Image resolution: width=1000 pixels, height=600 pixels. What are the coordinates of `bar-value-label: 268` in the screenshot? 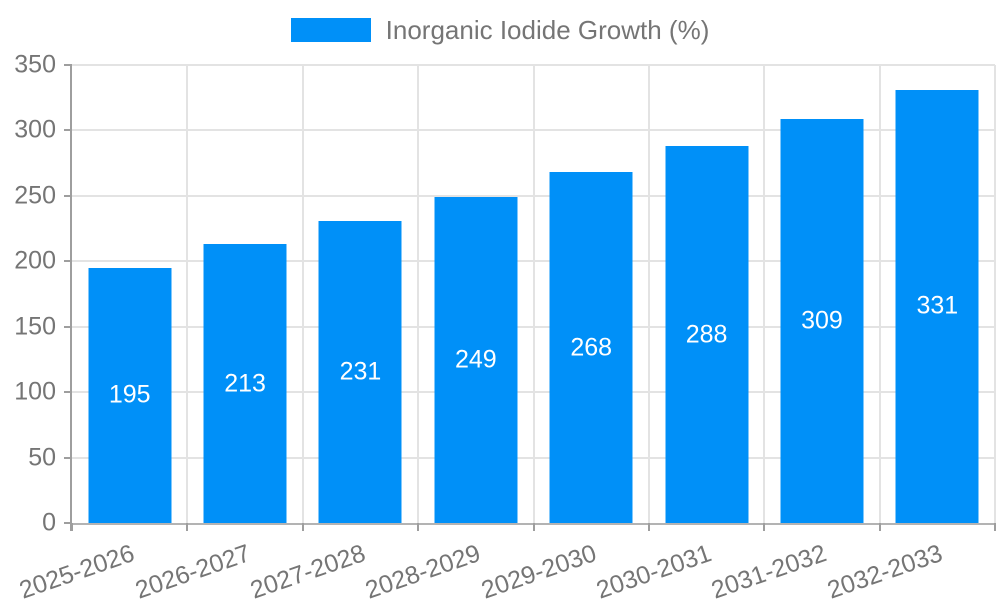 It's located at (591, 347).